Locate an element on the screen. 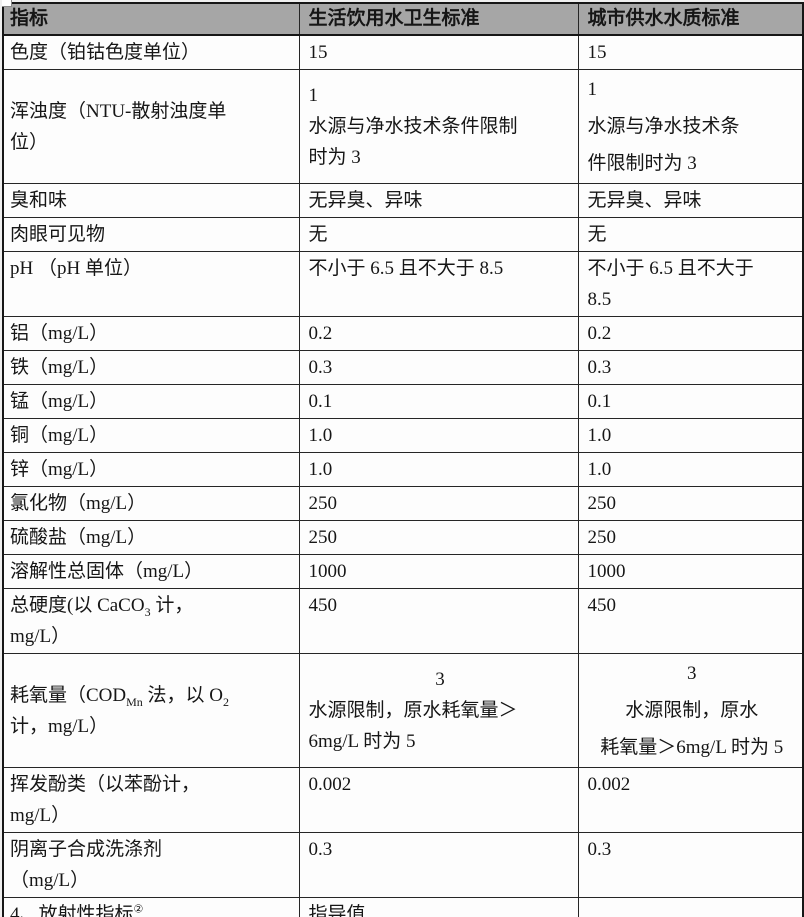  text-span: 铜（mg/L） is located at coordinates (59, 435).